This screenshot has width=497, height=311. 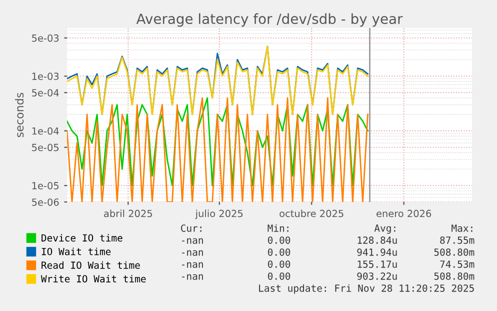 What do you see at coordinates (404, 214) in the screenshot?
I see `x-tick-label: enero 2026` at bounding box center [404, 214].